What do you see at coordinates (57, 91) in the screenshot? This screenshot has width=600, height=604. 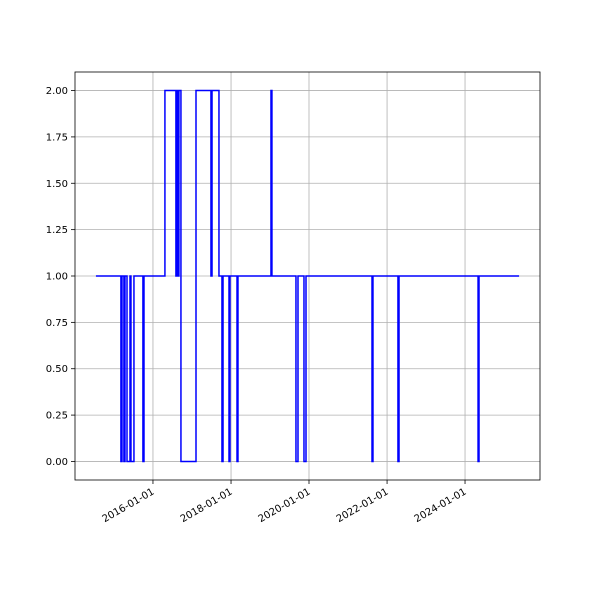 I see `y-tick-label: 2.00` at bounding box center [57, 91].